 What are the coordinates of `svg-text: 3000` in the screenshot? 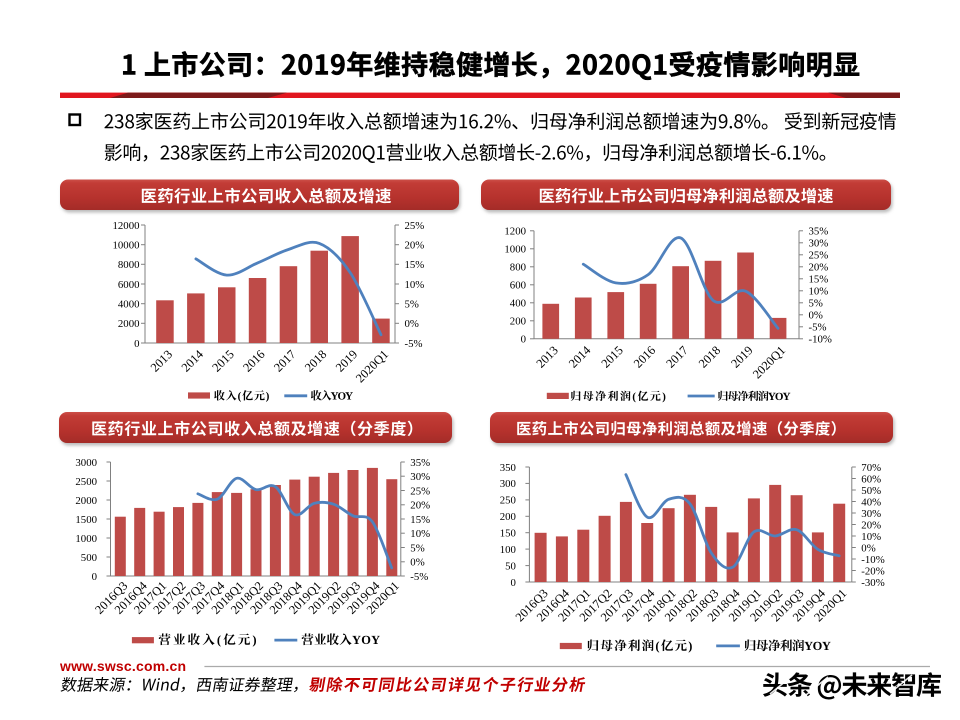 It's located at (86, 463).